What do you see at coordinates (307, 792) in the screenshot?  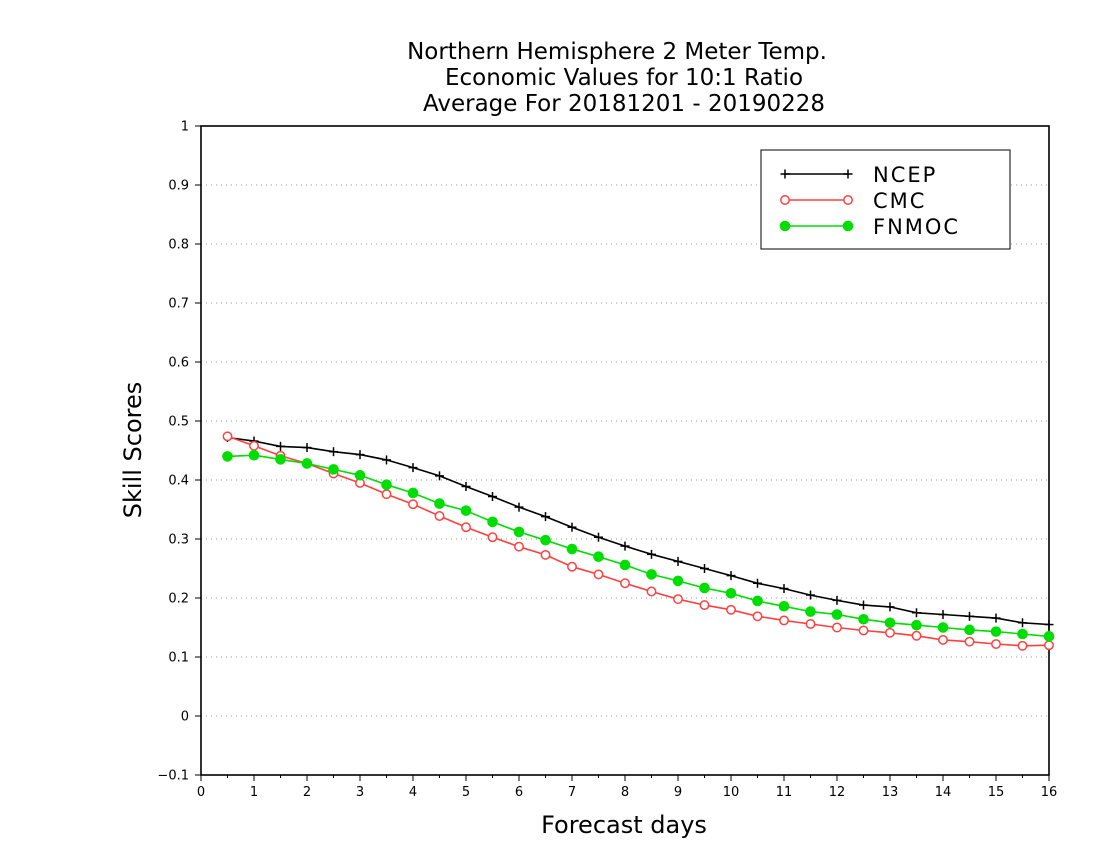 I see `x-tick-label-2: 2` at bounding box center [307, 792].